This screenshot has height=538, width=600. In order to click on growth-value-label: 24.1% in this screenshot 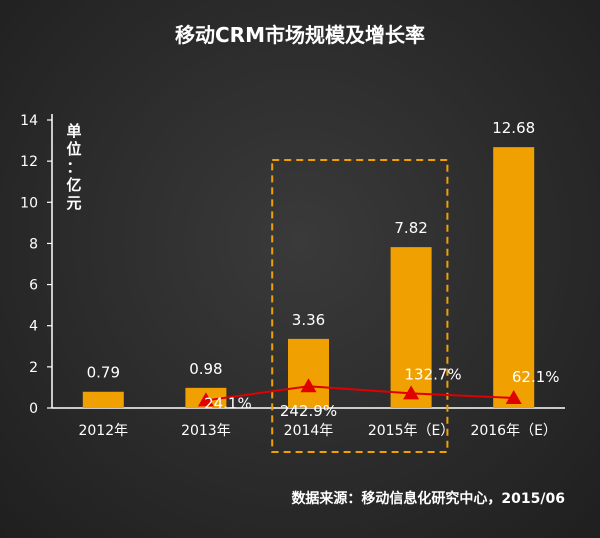, I will do `click(228, 403)`.